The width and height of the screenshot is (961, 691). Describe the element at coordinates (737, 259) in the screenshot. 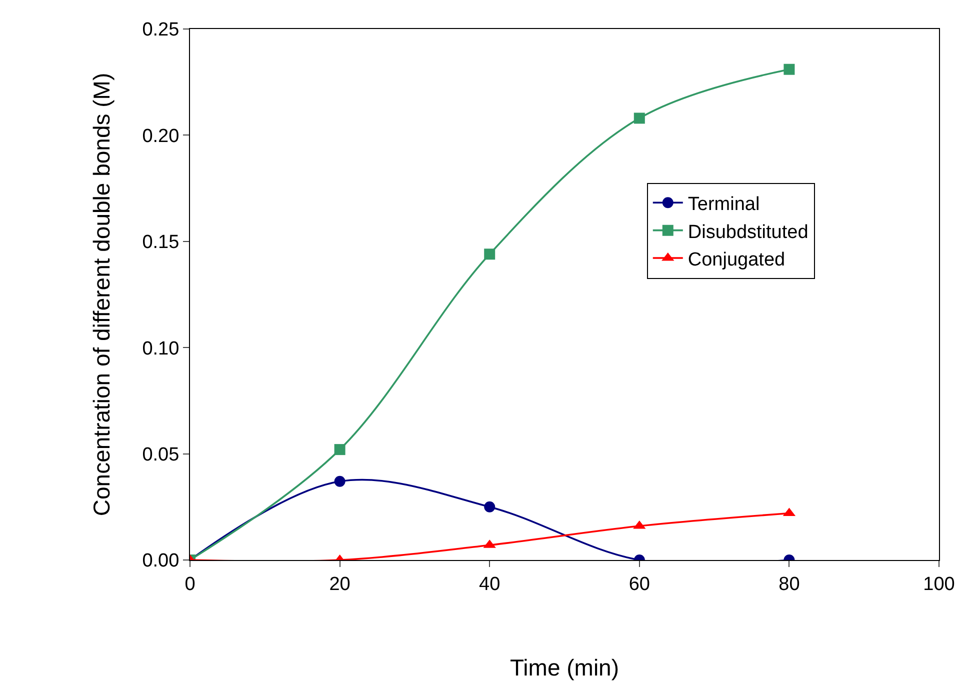

I see `legend-label: Conjugated` at that location.